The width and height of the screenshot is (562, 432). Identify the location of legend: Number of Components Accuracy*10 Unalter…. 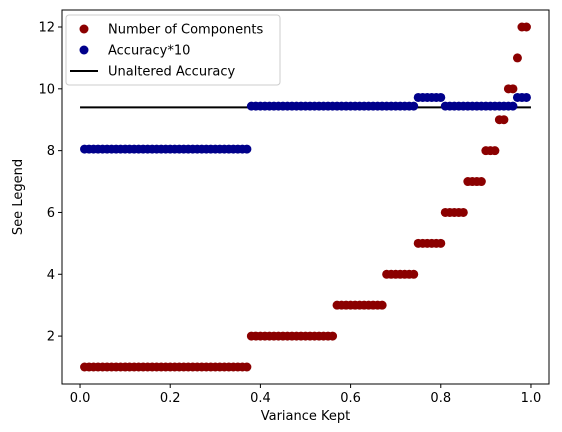
(173, 50).